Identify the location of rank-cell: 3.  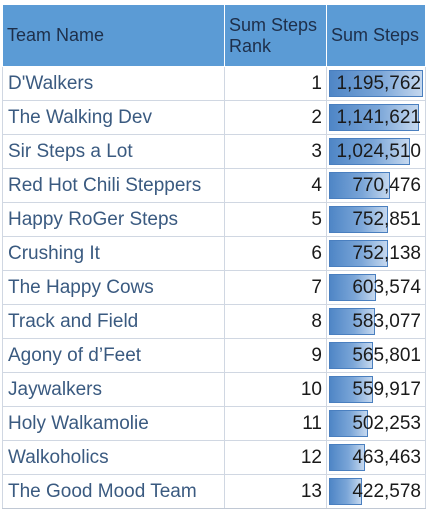
(275, 151).